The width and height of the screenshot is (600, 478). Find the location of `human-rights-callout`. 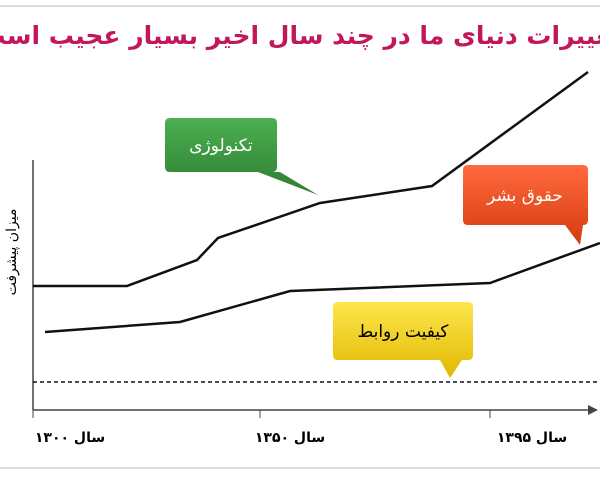

human-rights-callout is located at coordinates (525, 205).